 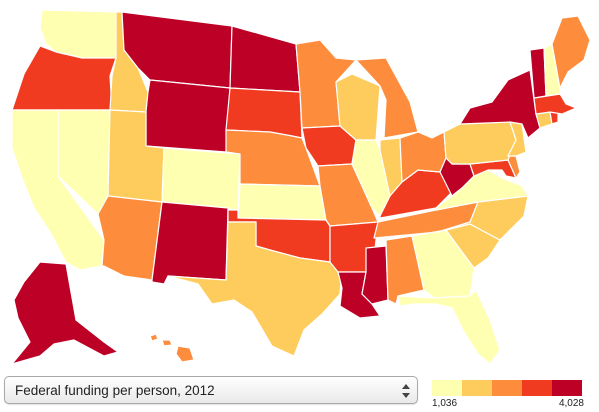 I want to click on state-az, so click(x=130, y=238).